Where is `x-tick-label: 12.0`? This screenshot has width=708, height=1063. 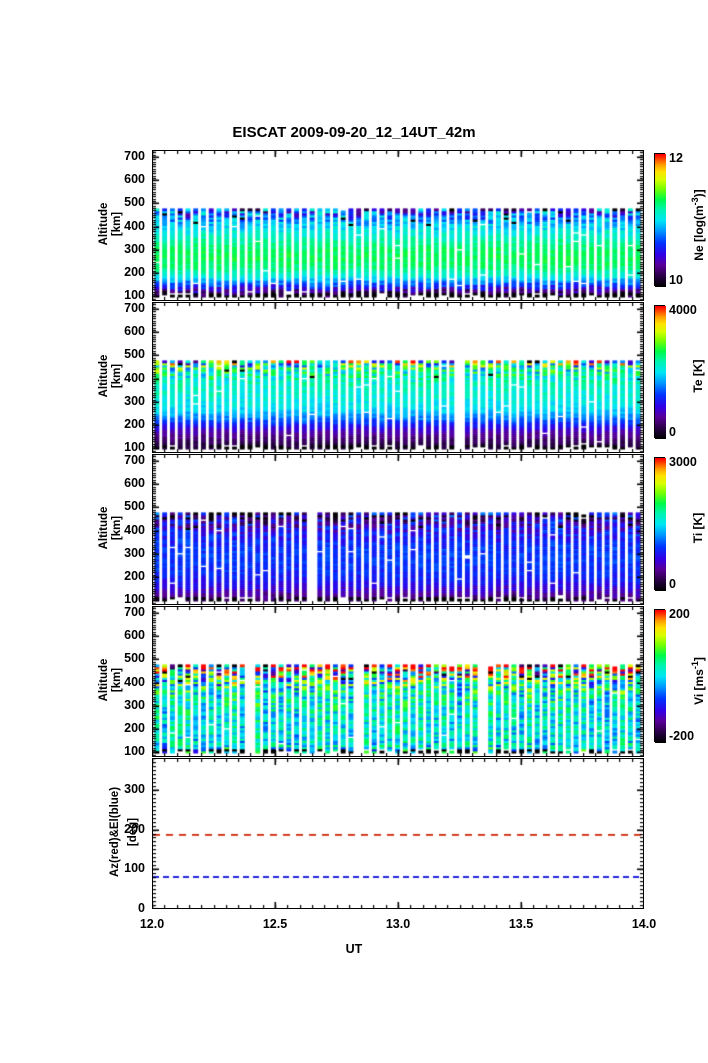
x-tick-label: 12.0 is located at coordinates (152, 924).